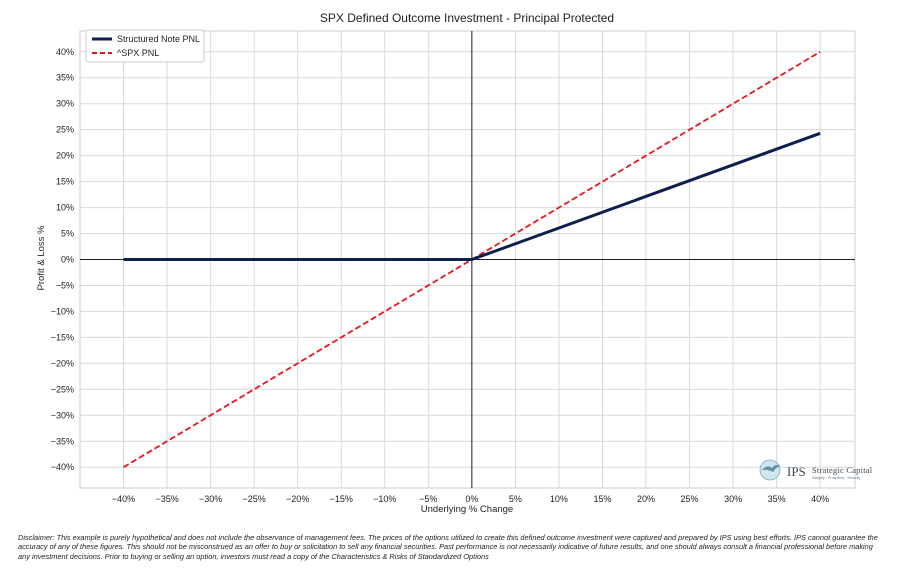 The image size is (900, 585). I want to click on x-tick-label: −40%, so click(123, 499).